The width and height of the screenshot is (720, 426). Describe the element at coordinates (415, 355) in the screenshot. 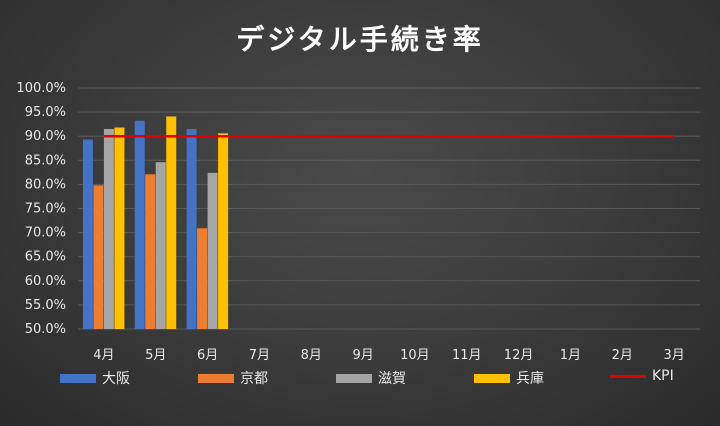

I see `x-tick-label: 10月` at that location.